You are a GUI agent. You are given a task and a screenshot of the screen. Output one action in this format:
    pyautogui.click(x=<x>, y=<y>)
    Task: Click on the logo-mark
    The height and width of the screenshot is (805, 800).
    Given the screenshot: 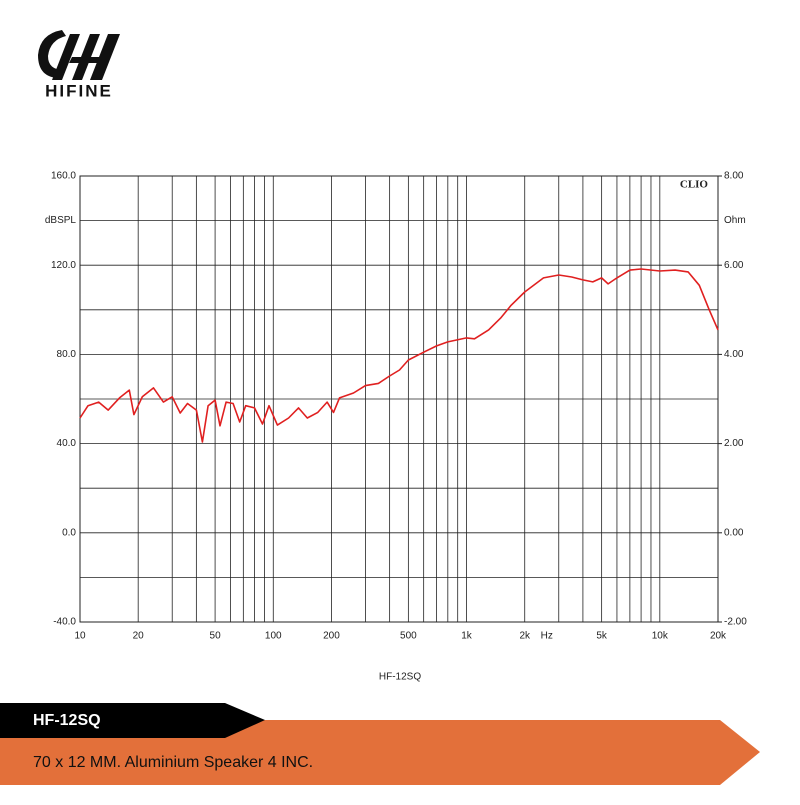 What is the action you would take?
    pyautogui.click(x=79, y=55)
    